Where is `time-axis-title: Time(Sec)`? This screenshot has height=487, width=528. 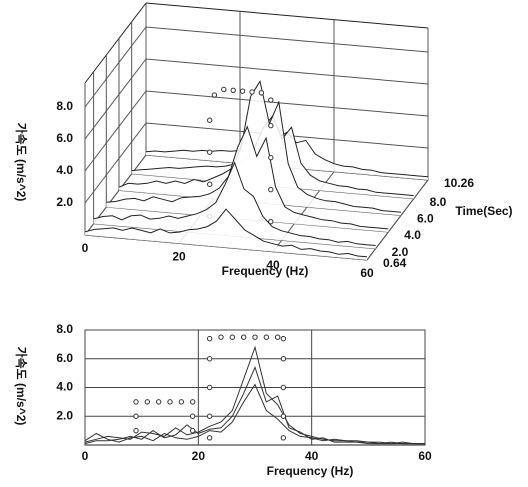 time-axis-title: Time(Sec) is located at coordinates (483, 211).